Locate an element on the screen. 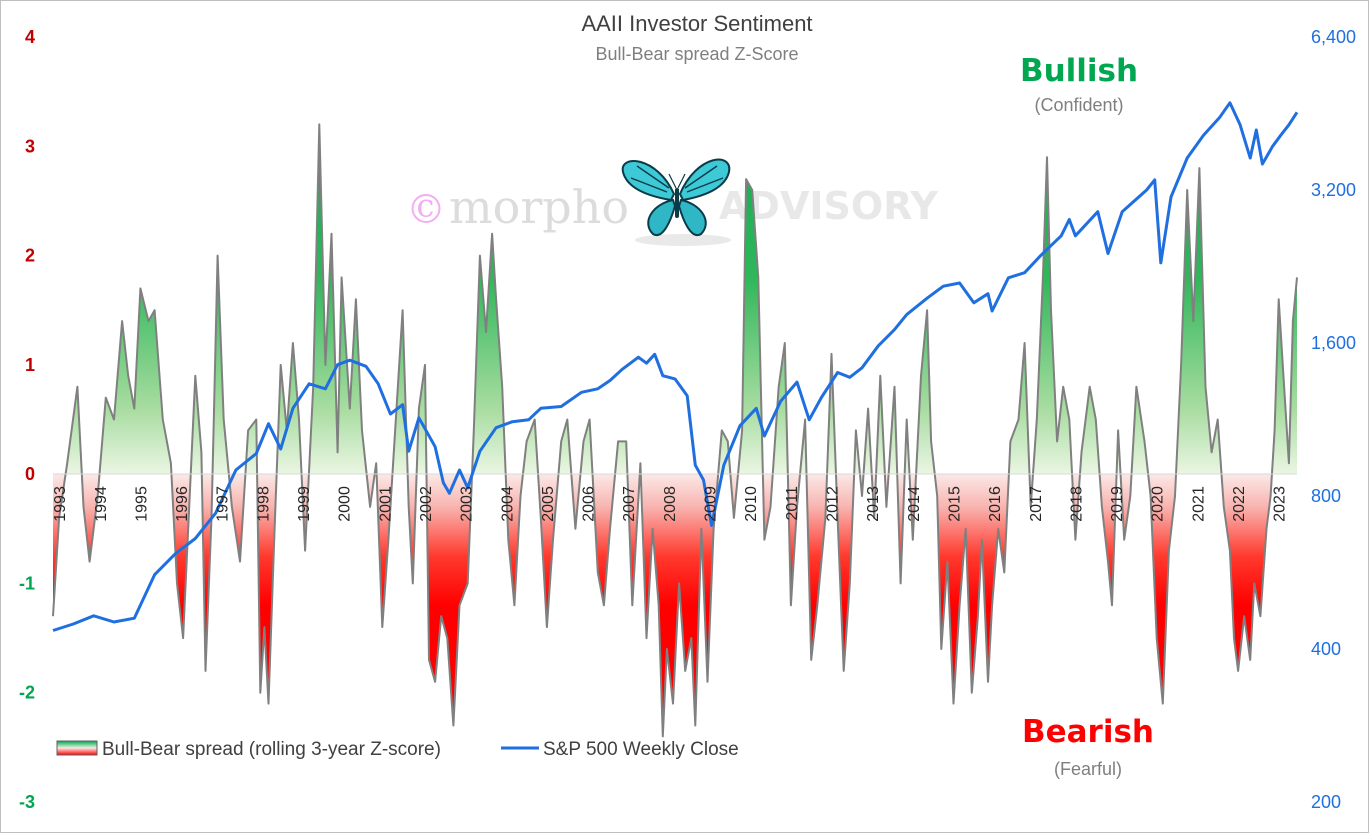  x-tick-label: 1998 is located at coordinates (263, 504).